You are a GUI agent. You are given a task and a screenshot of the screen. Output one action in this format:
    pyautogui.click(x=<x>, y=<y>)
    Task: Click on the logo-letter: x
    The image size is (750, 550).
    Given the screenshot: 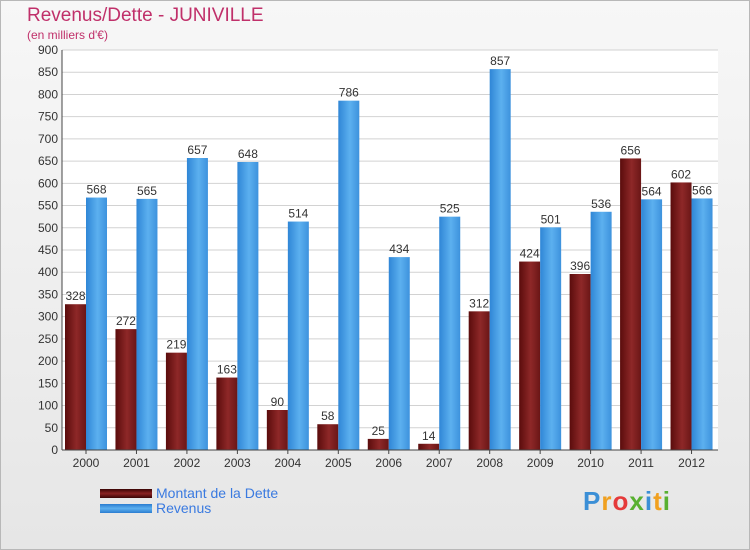 What is the action you would take?
    pyautogui.click(x=637, y=501)
    